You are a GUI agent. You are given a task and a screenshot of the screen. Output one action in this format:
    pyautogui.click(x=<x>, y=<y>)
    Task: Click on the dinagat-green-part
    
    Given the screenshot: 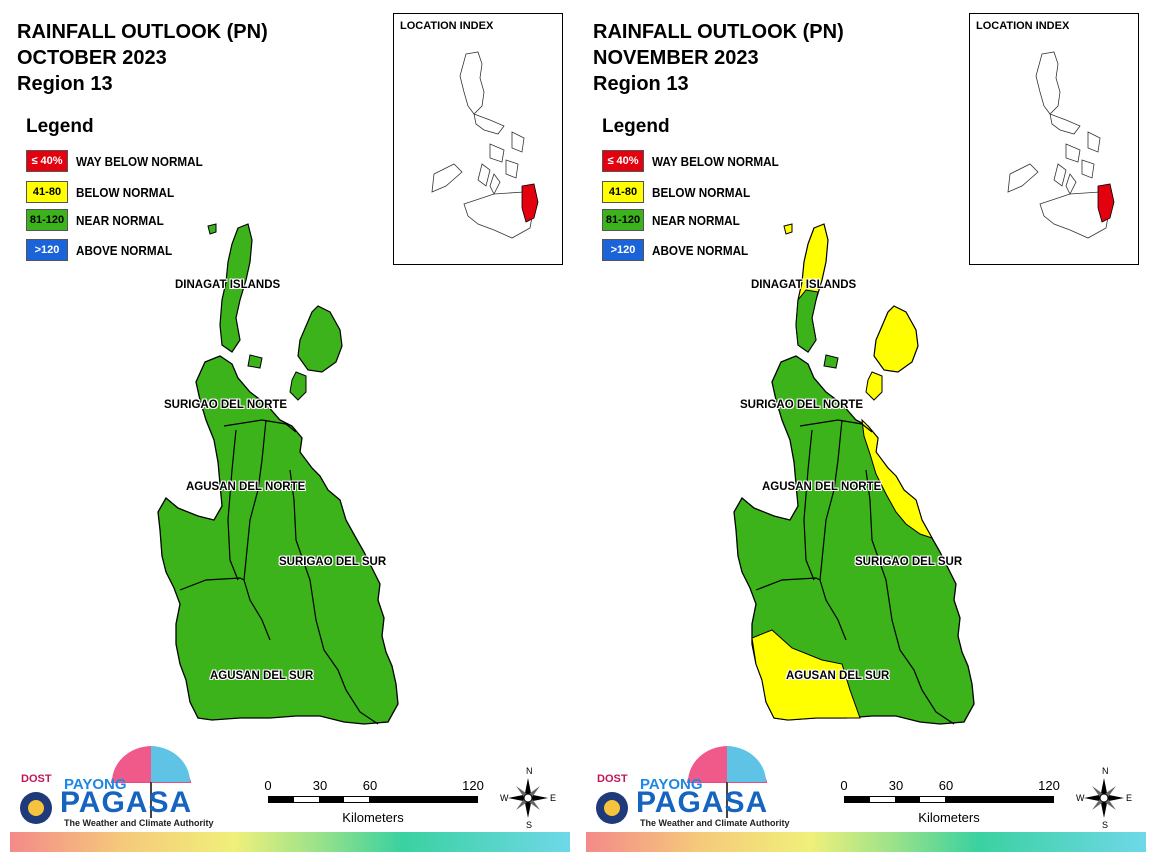 What is the action you would take?
    pyautogui.click(x=807, y=321)
    